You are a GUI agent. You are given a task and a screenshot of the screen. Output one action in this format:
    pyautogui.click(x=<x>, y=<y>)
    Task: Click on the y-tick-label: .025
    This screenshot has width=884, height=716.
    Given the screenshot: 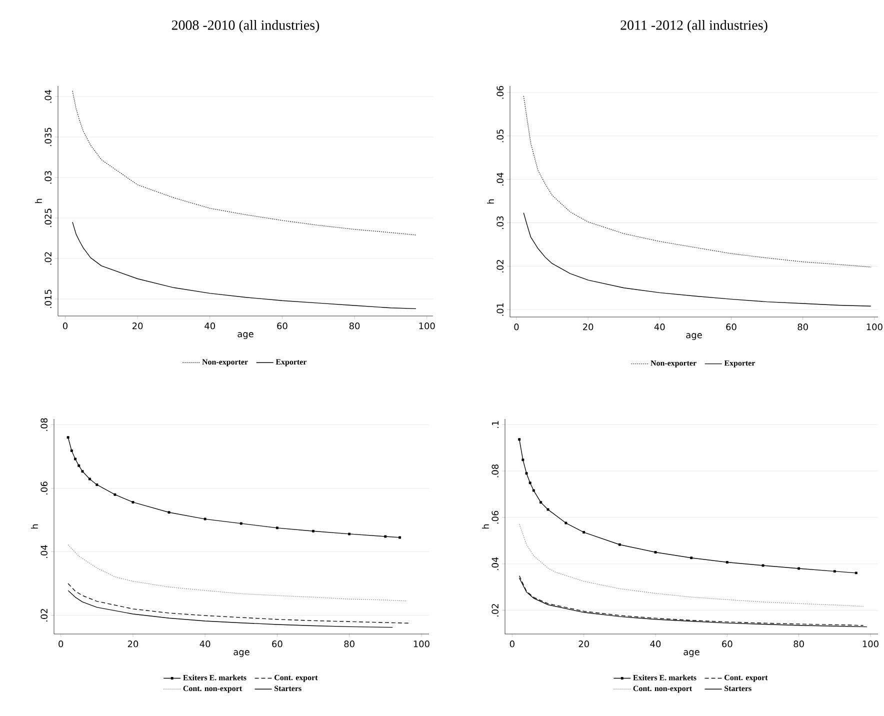 What is the action you would take?
    pyautogui.click(x=48, y=218)
    